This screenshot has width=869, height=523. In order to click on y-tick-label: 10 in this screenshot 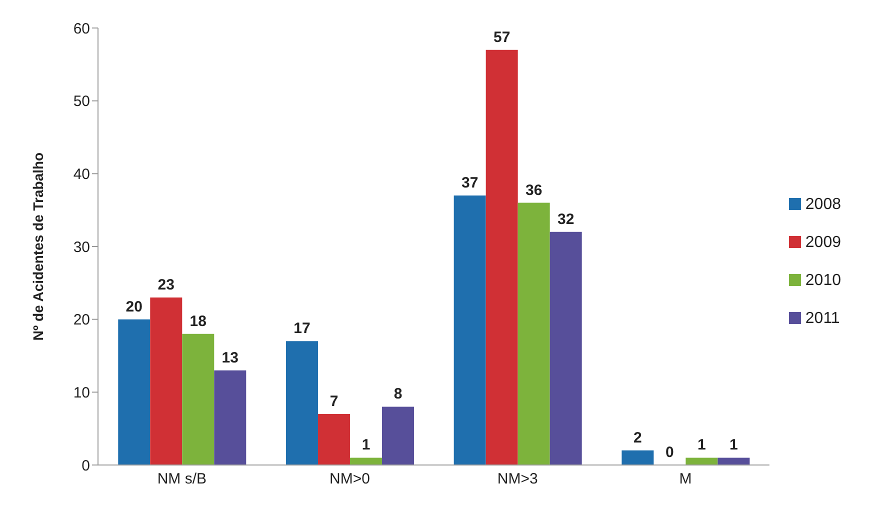, I will do `click(81, 393)`.